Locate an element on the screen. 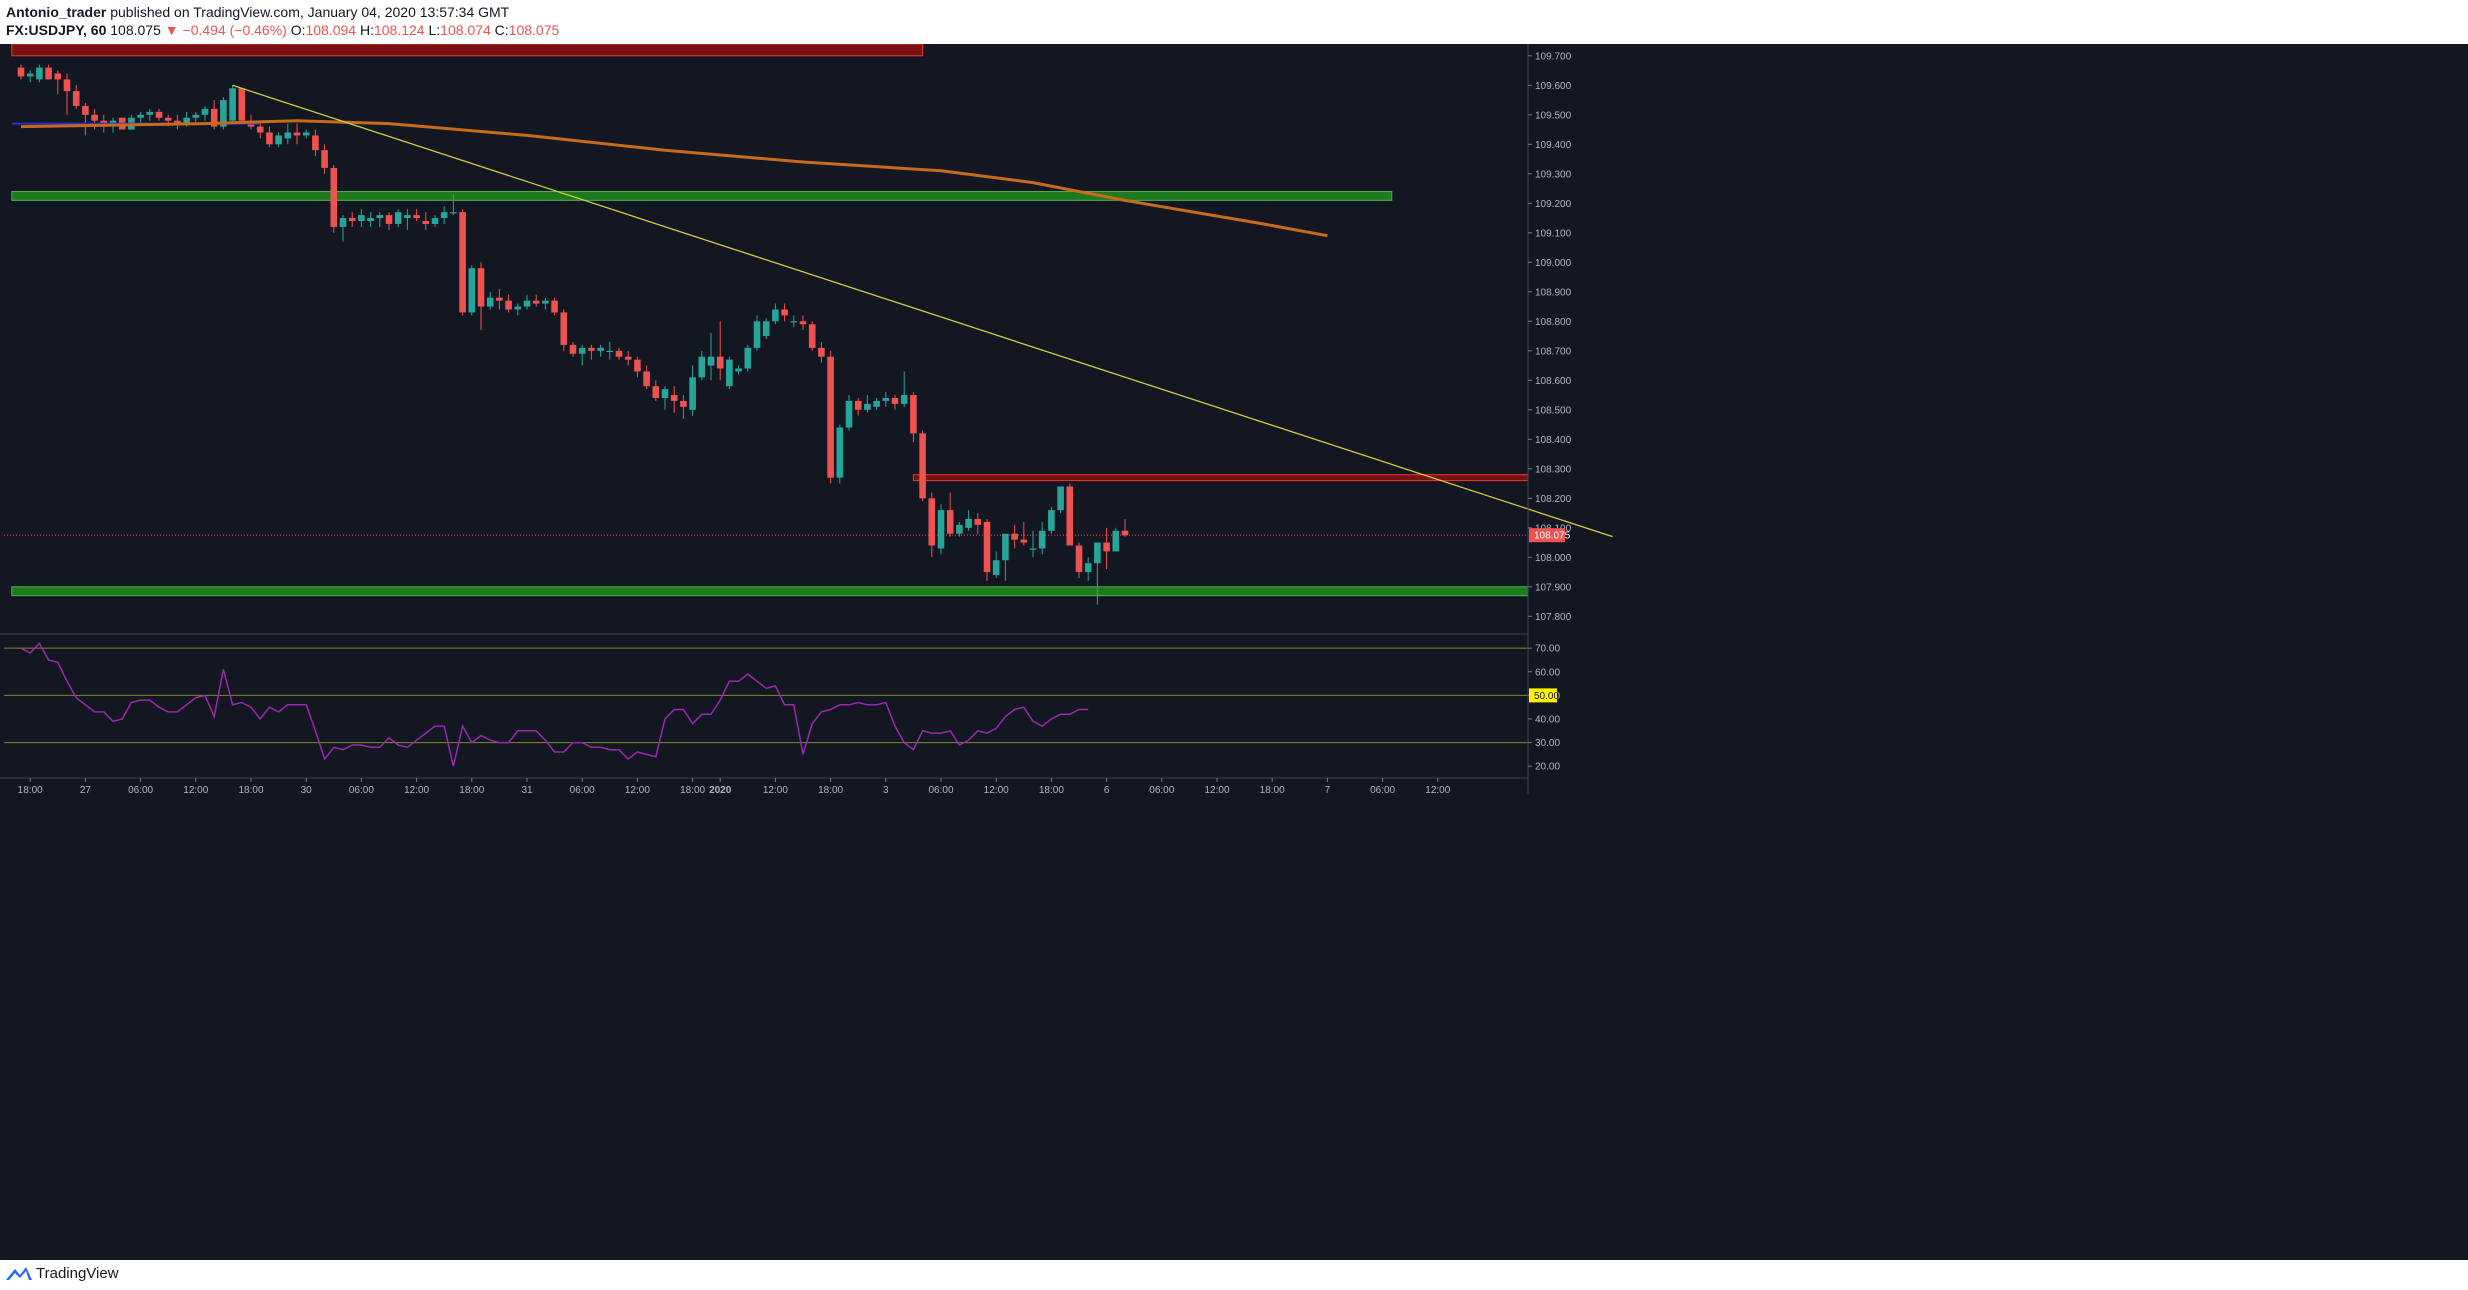 The image size is (2468, 1290). rsi-tick-label: 40.00 is located at coordinates (1547, 719).